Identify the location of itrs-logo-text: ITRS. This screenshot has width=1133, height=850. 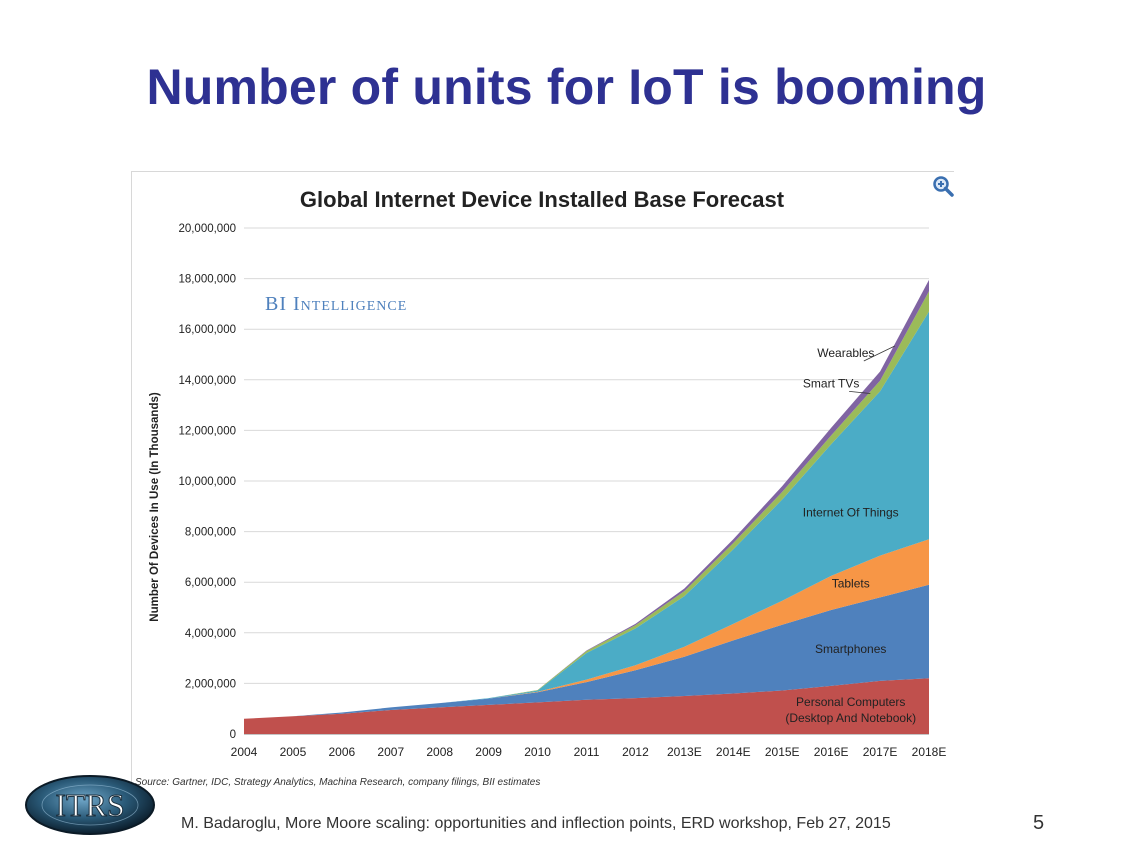
(89, 805).